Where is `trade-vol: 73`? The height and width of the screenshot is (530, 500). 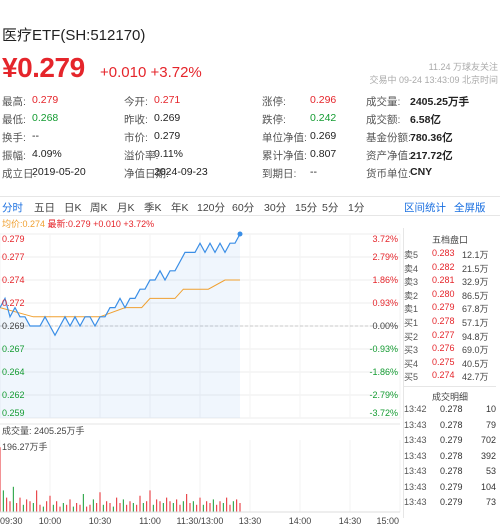
trade-vol: 73 is located at coordinates (490, 502).